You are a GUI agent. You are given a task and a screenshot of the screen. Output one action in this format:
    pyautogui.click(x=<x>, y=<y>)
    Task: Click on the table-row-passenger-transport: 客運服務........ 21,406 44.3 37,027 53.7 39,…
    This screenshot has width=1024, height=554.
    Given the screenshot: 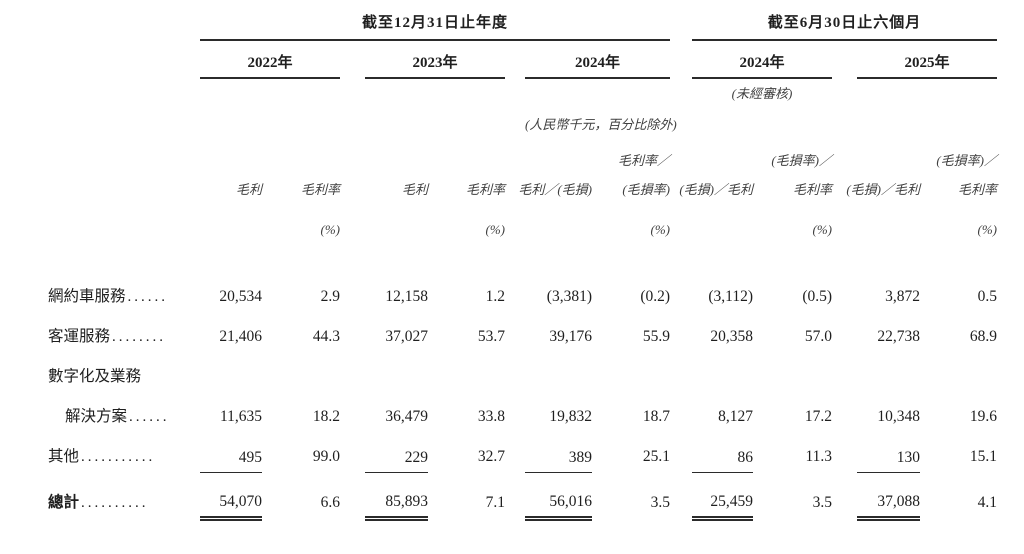 What is the action you would take?
    pyautogui.click(x=518, y=332)
    